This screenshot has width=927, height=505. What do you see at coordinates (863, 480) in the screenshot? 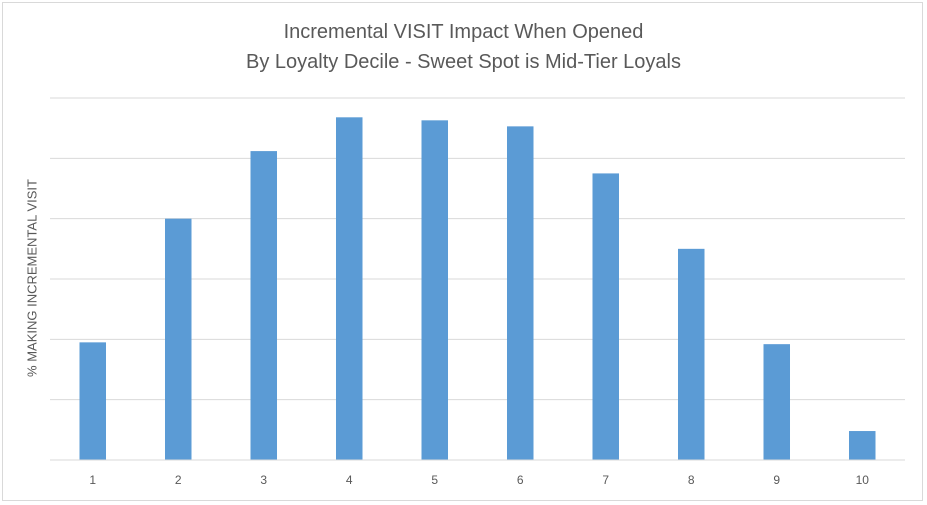
I see `x-tick-label: 10` at bounding box center [863, 480].